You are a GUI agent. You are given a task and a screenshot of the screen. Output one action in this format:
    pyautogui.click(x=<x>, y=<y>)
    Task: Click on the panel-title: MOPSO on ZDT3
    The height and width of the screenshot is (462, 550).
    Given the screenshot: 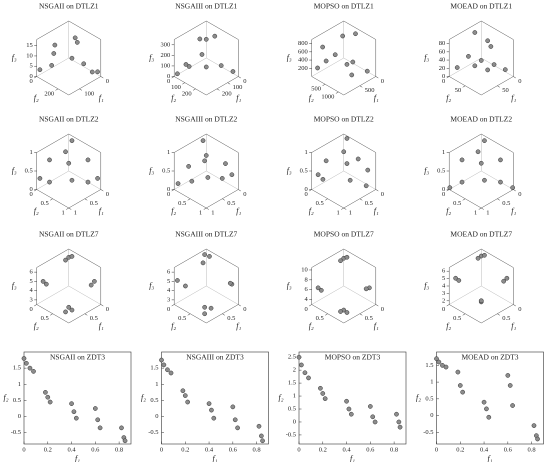 What is the action you would take?
    pyautogui.click(x=353, y=357)
    